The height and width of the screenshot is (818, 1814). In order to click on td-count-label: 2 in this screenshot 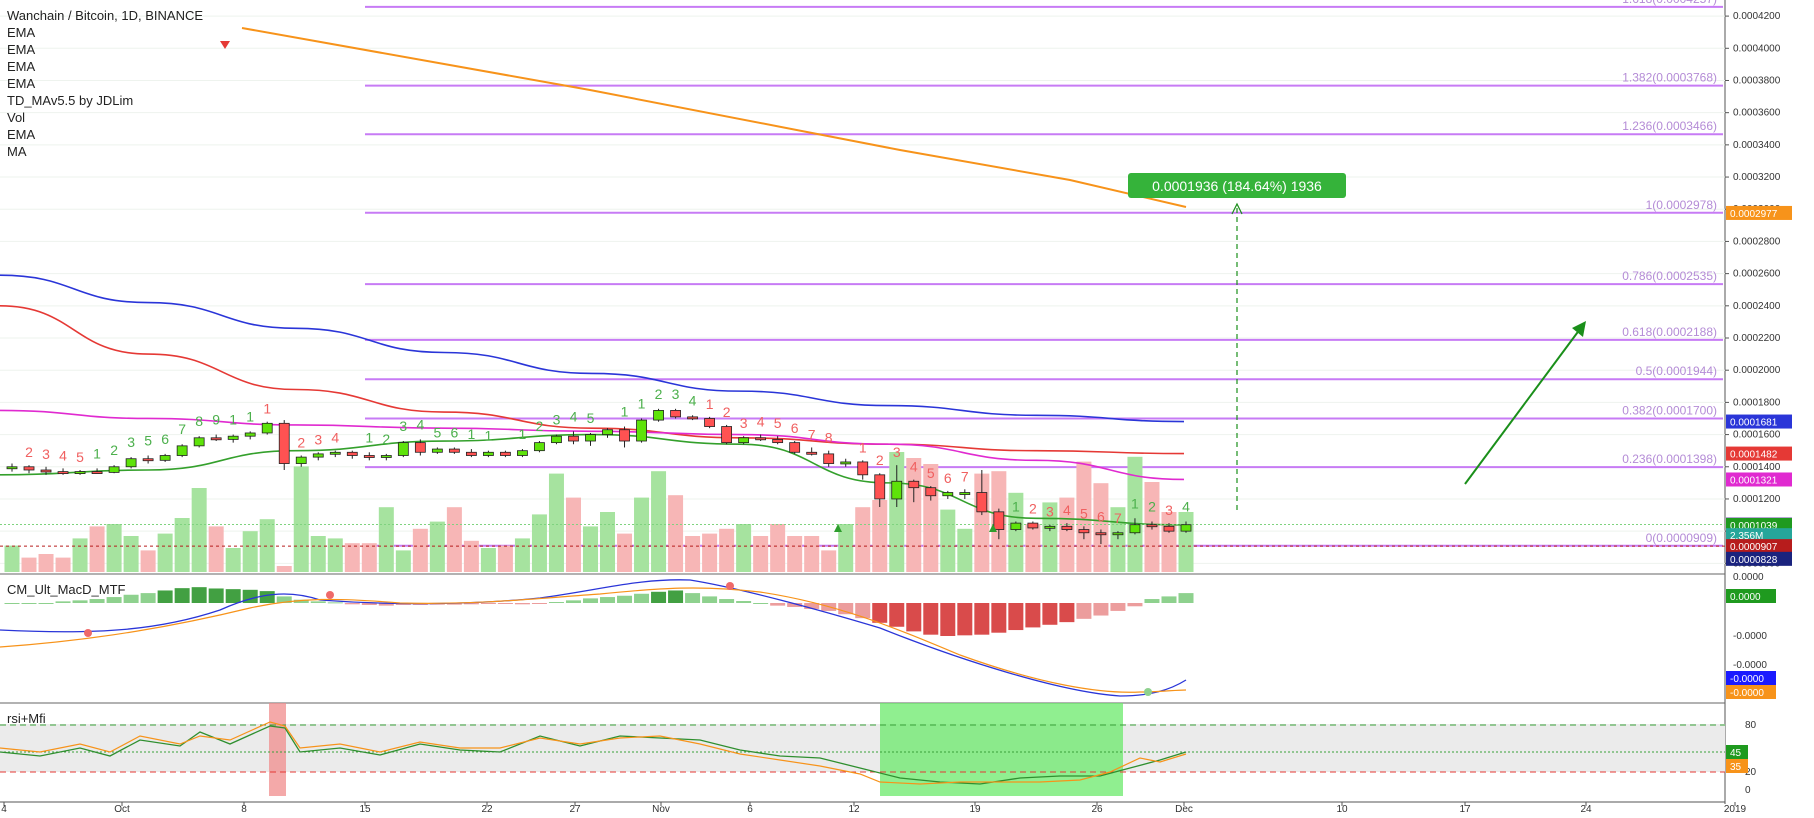, I will do `click(29, 452)`.